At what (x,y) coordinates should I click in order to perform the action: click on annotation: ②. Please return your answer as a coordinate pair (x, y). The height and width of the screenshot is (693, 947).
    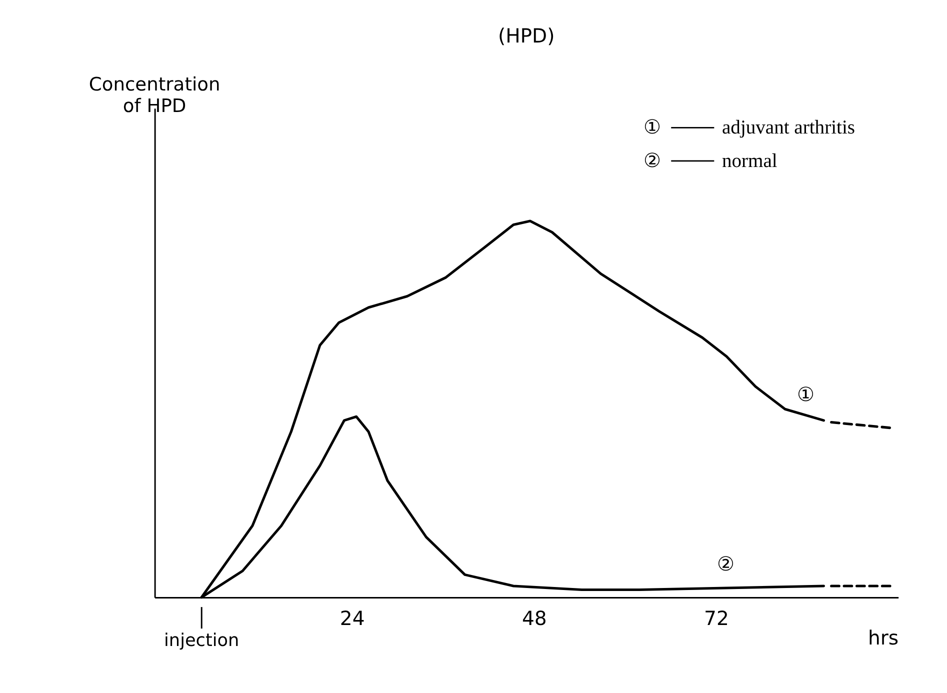
    Looking at the image, I should click on (725, 565).